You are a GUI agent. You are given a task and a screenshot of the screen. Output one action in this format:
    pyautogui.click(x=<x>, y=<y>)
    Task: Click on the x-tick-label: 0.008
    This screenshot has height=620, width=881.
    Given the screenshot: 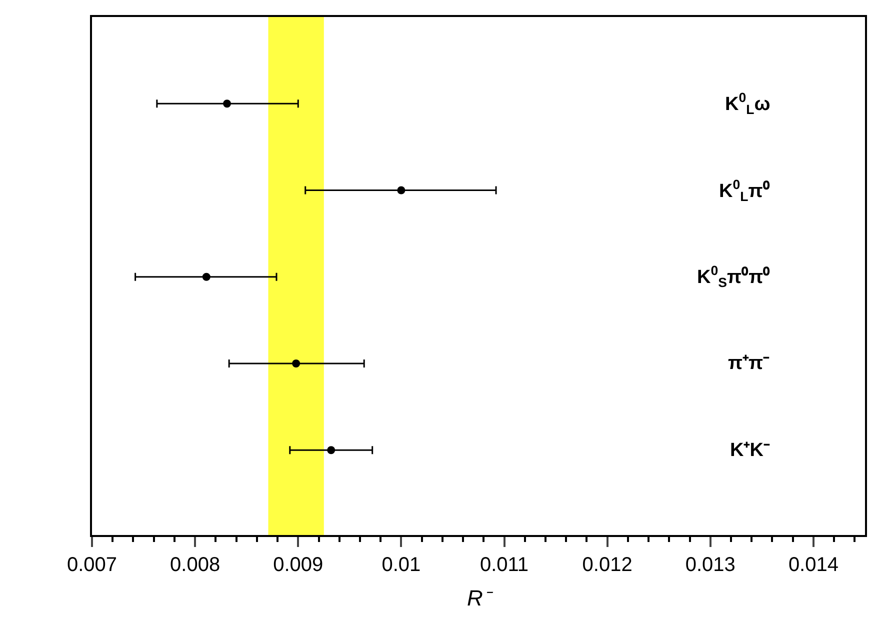 What is the action you would take?
    pyautogui.click(x=195, y=565)
    